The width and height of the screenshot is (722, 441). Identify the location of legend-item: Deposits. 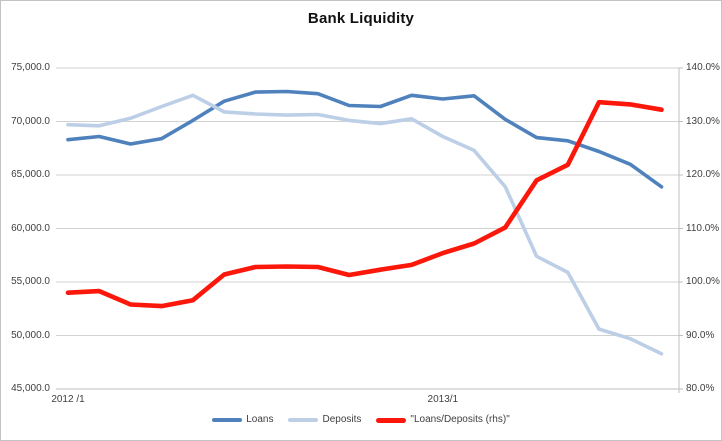
(324, 420).